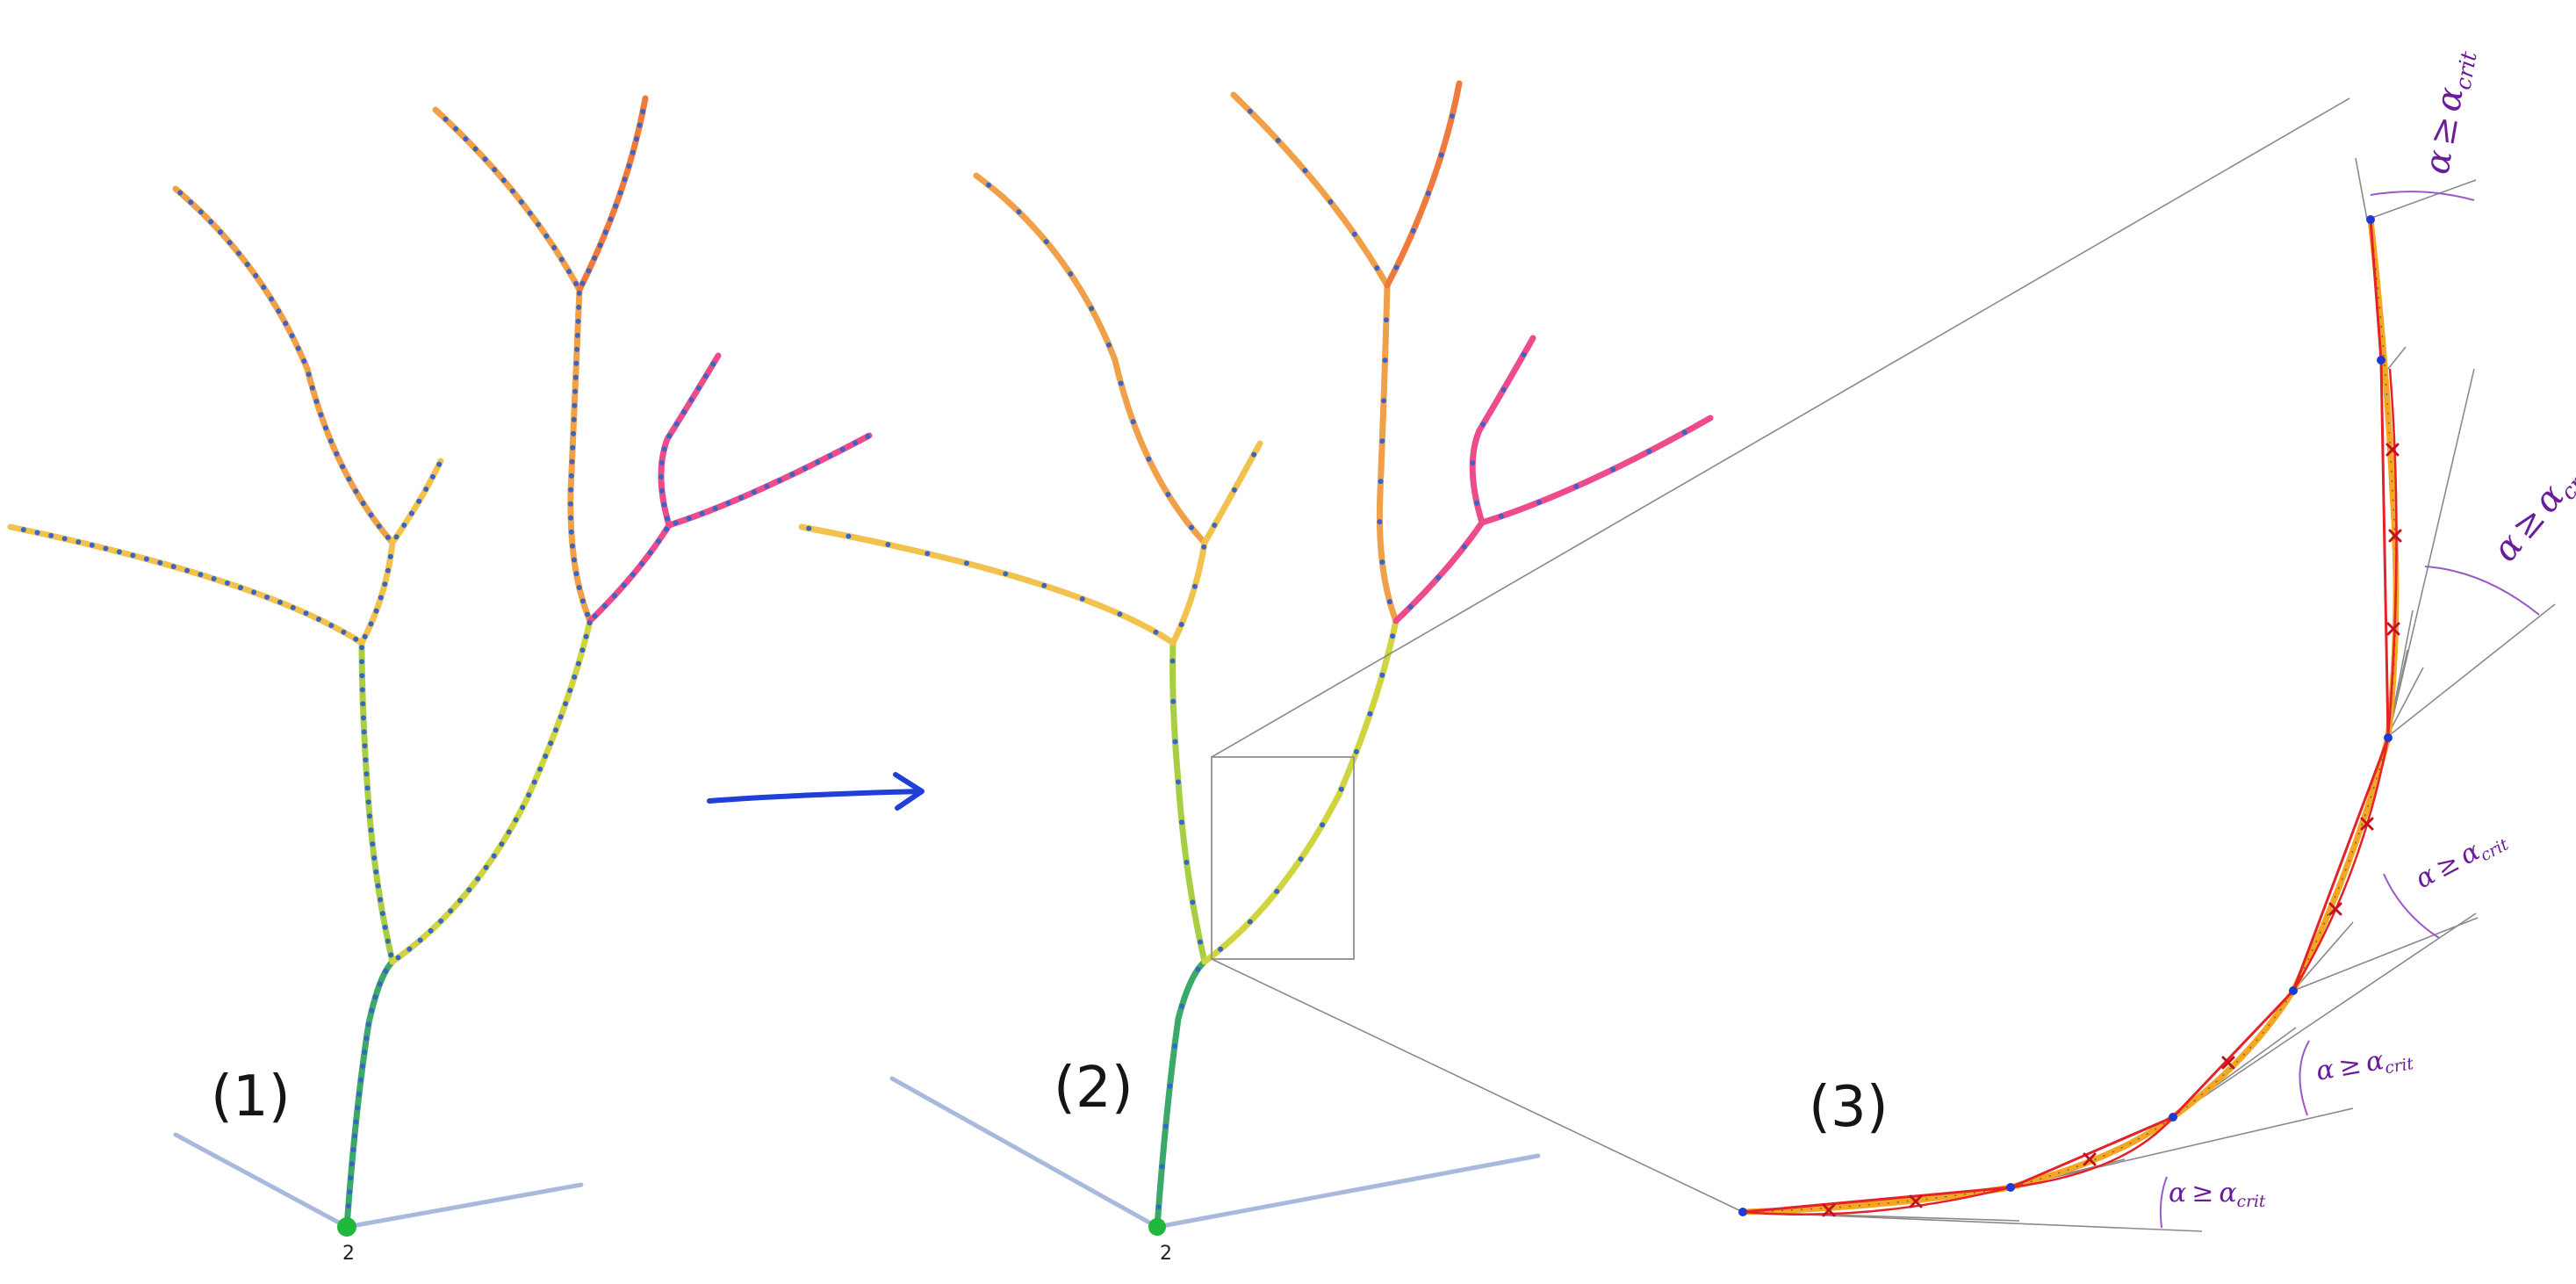 This screenshot has height=1284, width=2576. What do you see at coordinates (377, 592) in the screenshot?
I see `panel-1-left-up-stem` at bounding box center [377, 592].